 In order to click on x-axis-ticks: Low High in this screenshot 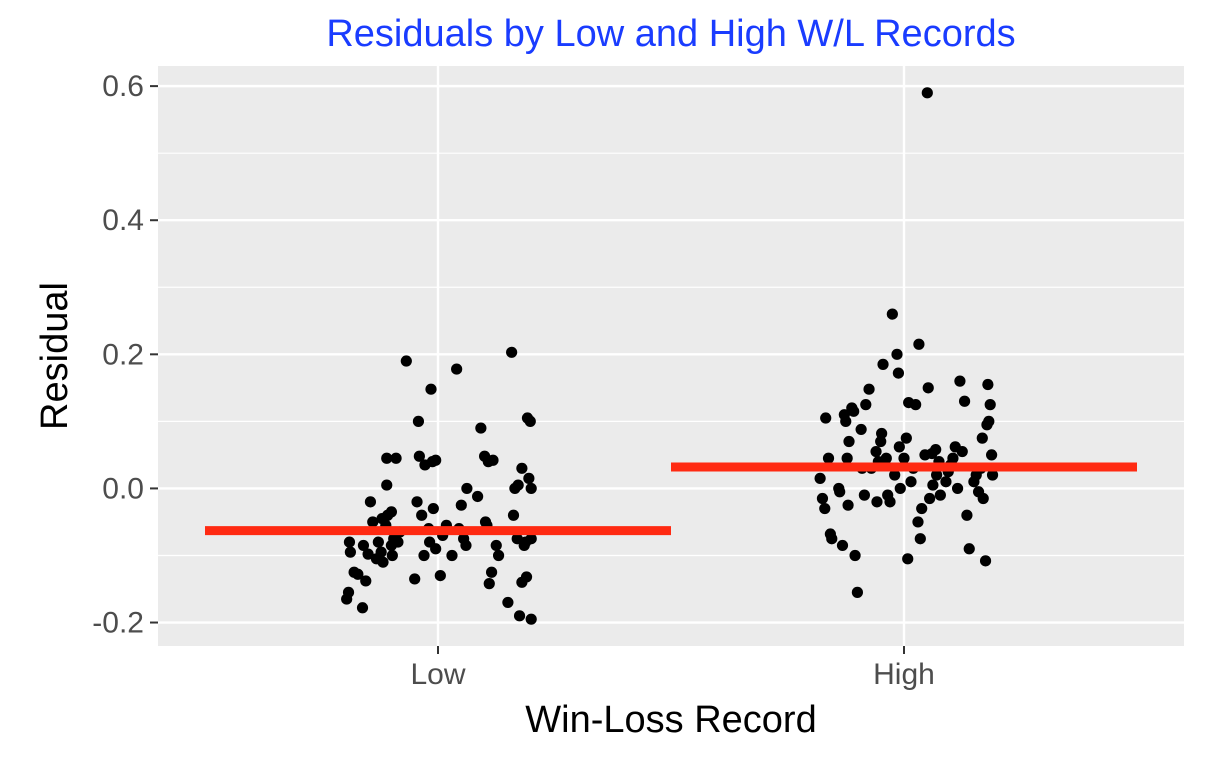, I will do `click(672, 668)`.